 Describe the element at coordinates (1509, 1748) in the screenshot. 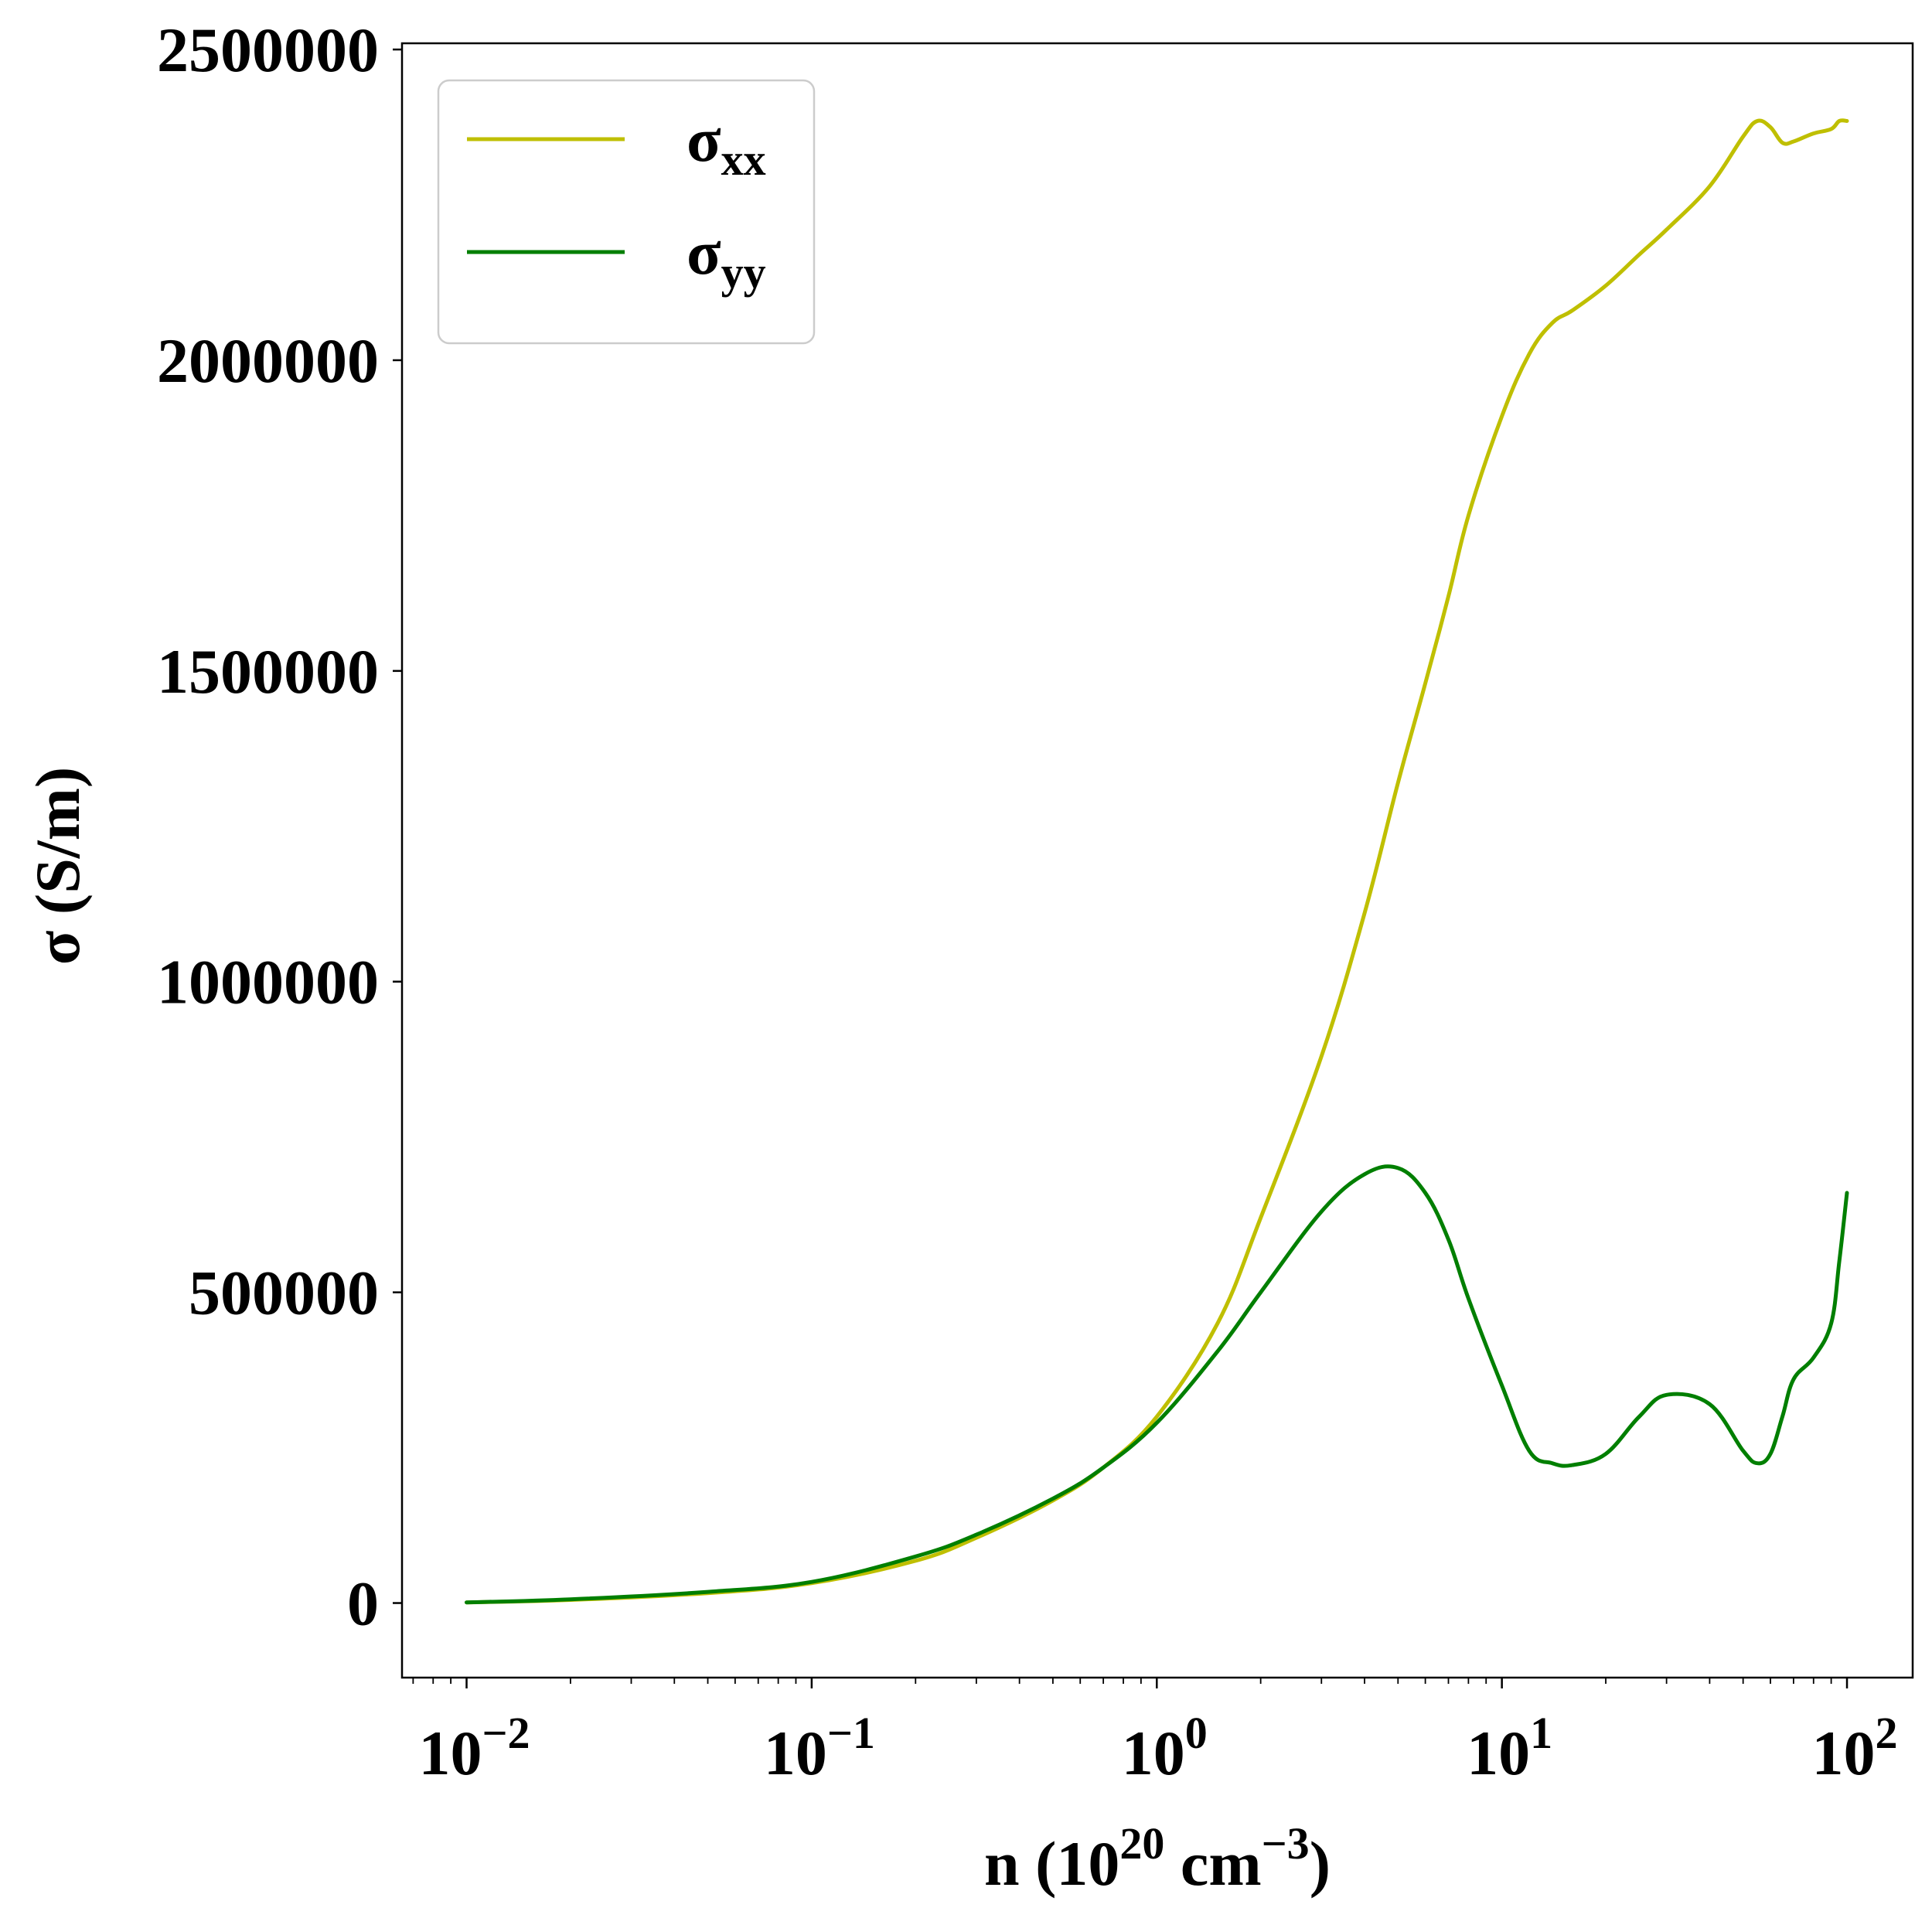

I see `x-tick-label: 10¹` at that location.